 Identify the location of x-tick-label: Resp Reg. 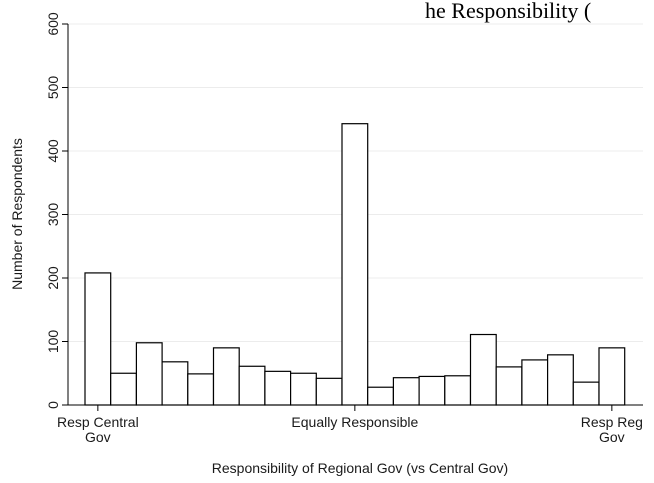
(612, 422).